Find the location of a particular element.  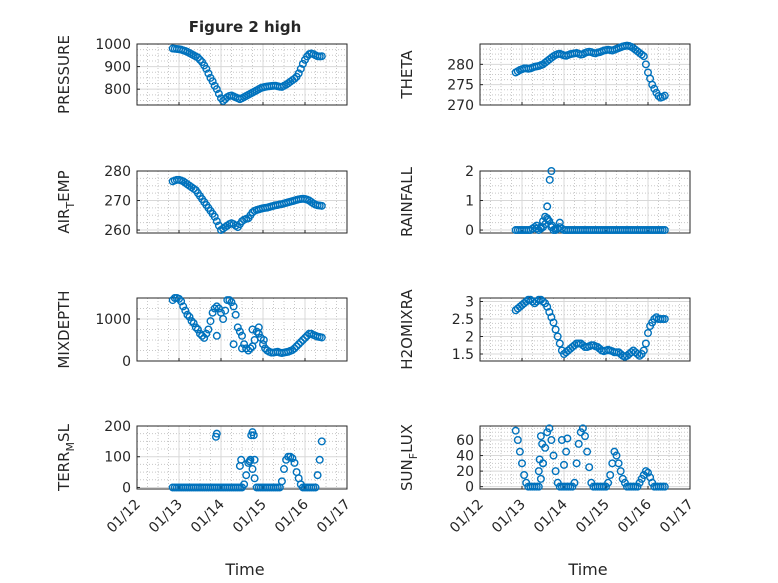

subplot-mixdepth: 0 1000 MIXDEPTH is located at coordinates (201, 330).